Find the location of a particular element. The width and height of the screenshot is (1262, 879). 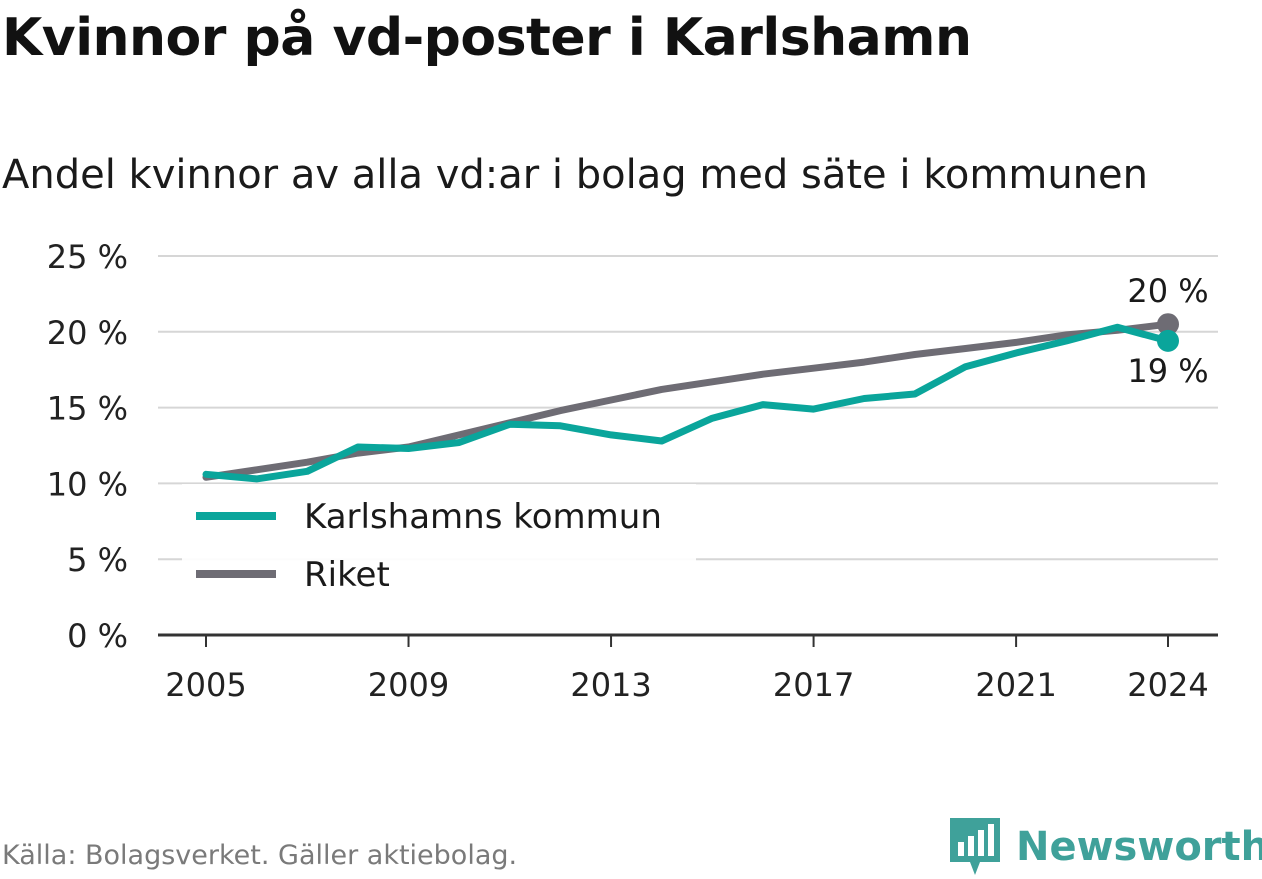

legend-label: Karlshamns kommun is located at coordinates (483, 517).